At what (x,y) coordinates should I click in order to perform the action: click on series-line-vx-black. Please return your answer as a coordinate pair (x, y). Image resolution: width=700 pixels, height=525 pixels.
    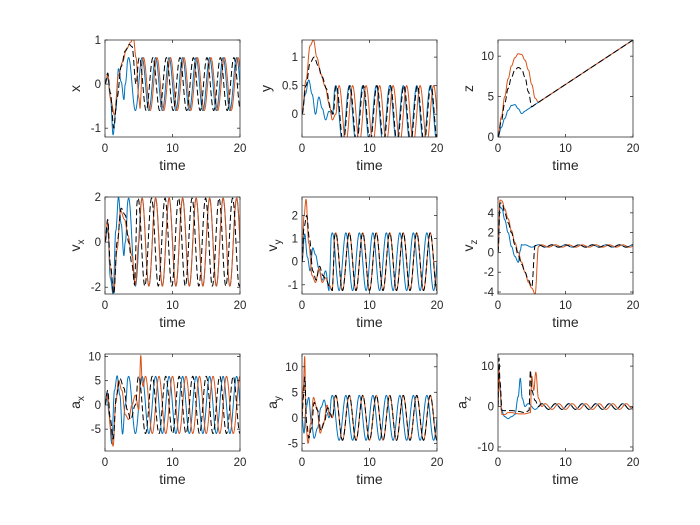
    Looking at the image, I should click on (172, 245).